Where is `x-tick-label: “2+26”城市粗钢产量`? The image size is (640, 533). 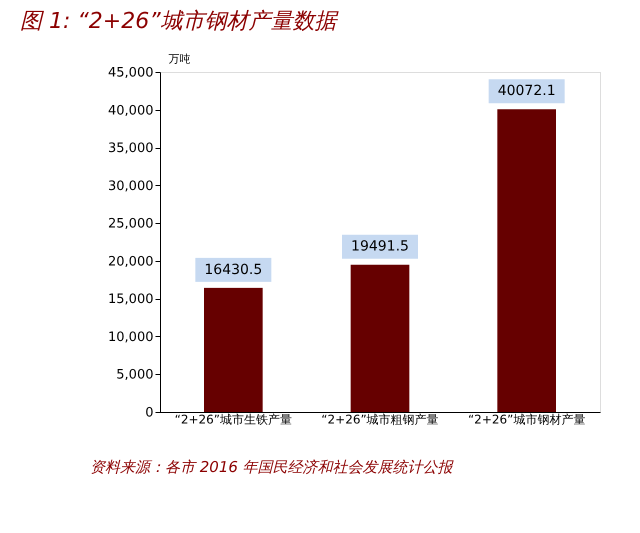
x-tick-label: “2+26”城市粗钢产量 is located at coordinates (380, 419).